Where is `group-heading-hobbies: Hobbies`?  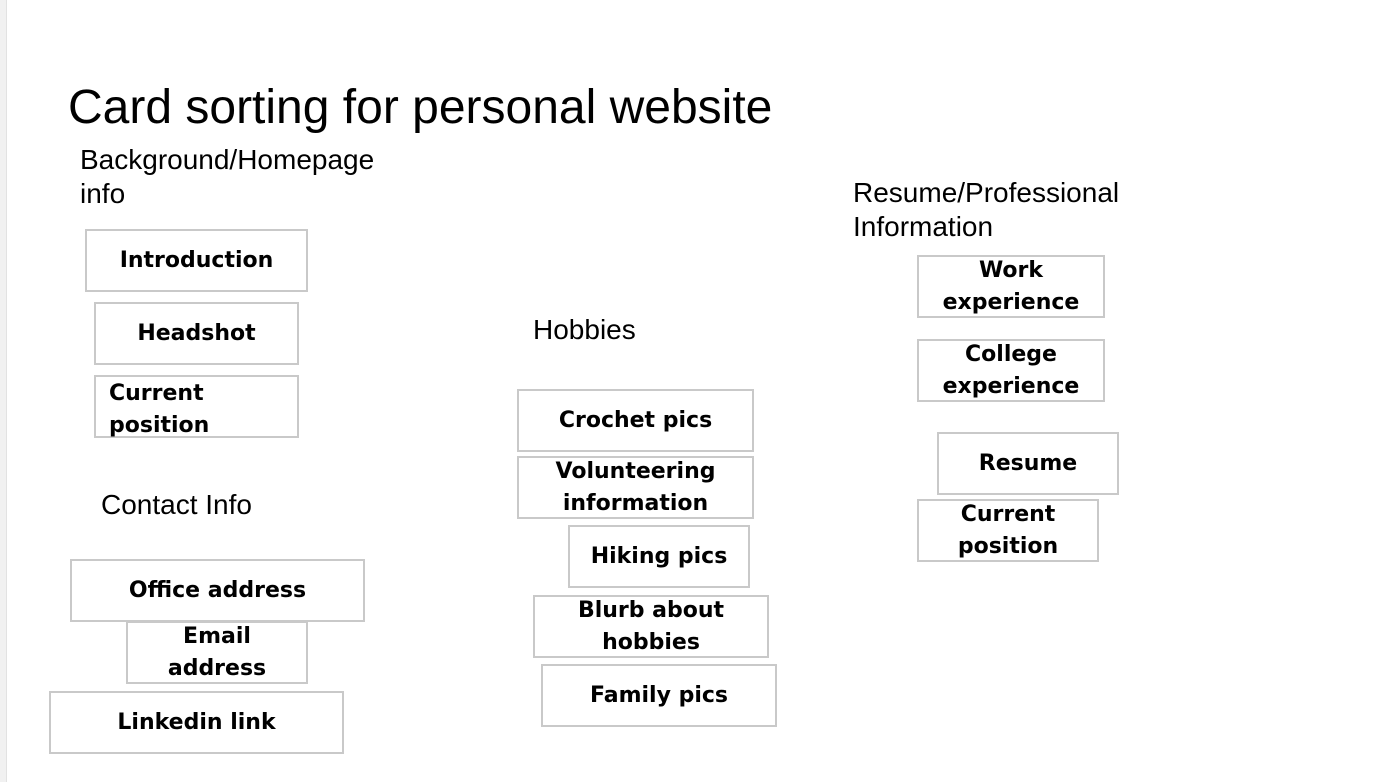
group-heading-hobbies: Hobbies is located at coordinates (584, 329).